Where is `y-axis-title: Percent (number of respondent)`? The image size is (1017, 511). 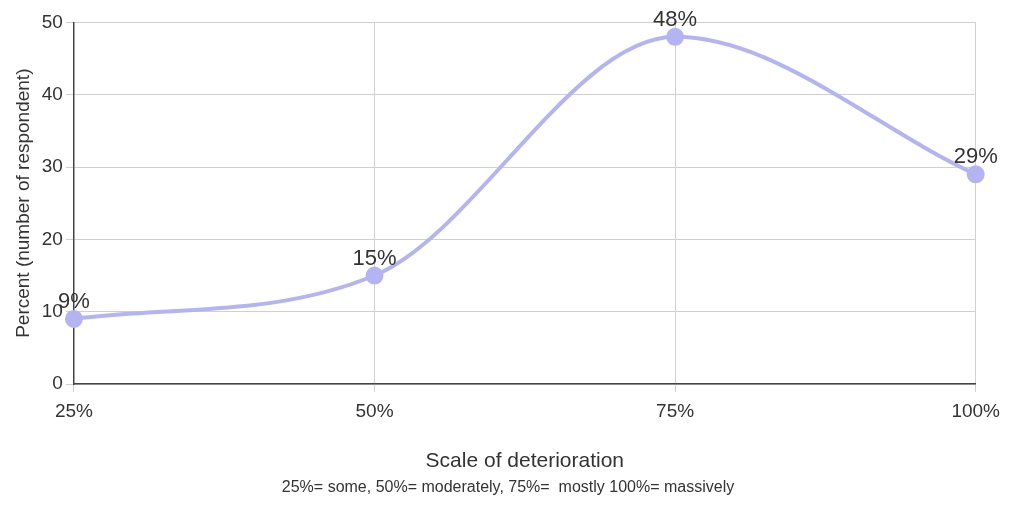
y-axis-title: Percent (number of respondent) is located at coordinates (22, 203).